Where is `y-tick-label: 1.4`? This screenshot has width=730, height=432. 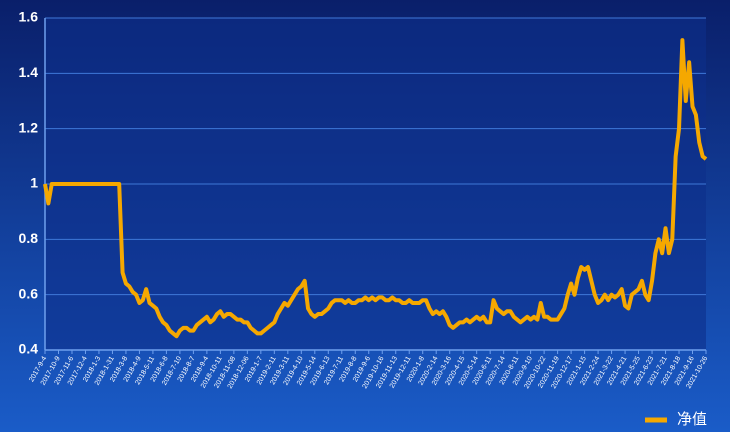
y-tick-label: 1.4 is located at coordinates (29, 72).